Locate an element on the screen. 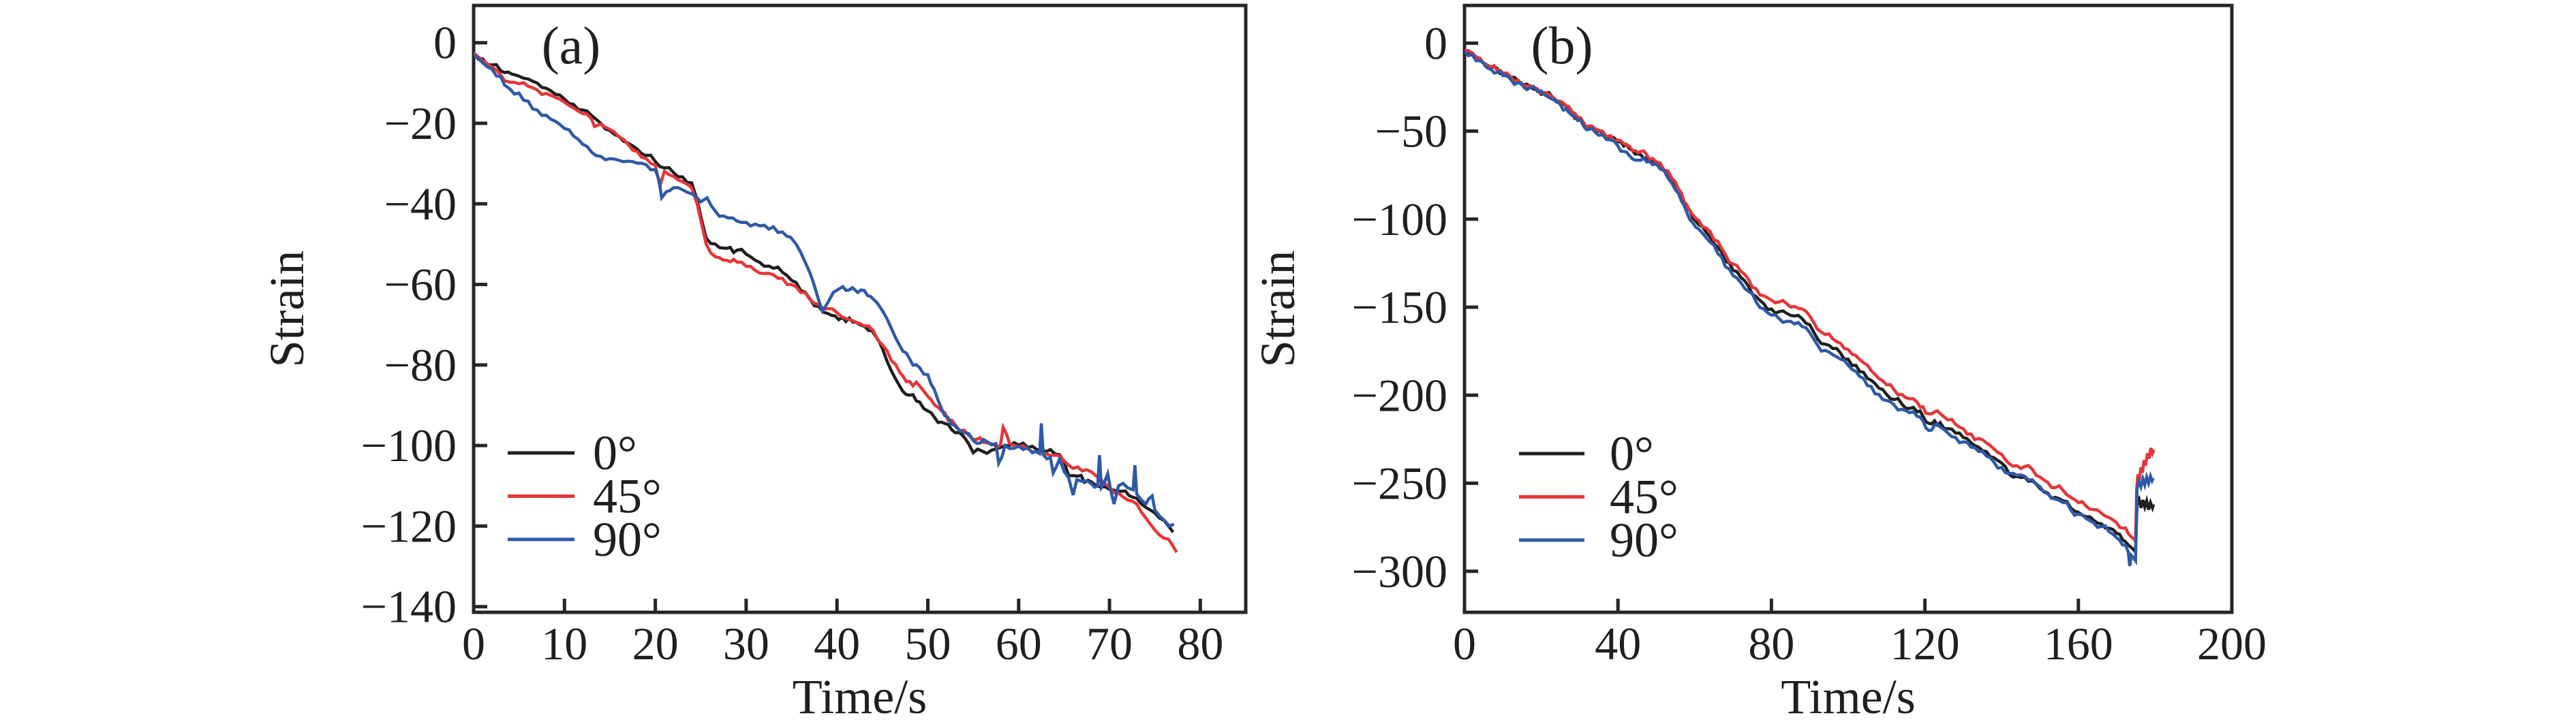 This screenshot has width=2576, height=724. y-tick-label: −50 is located at coordinates (1411, 131).